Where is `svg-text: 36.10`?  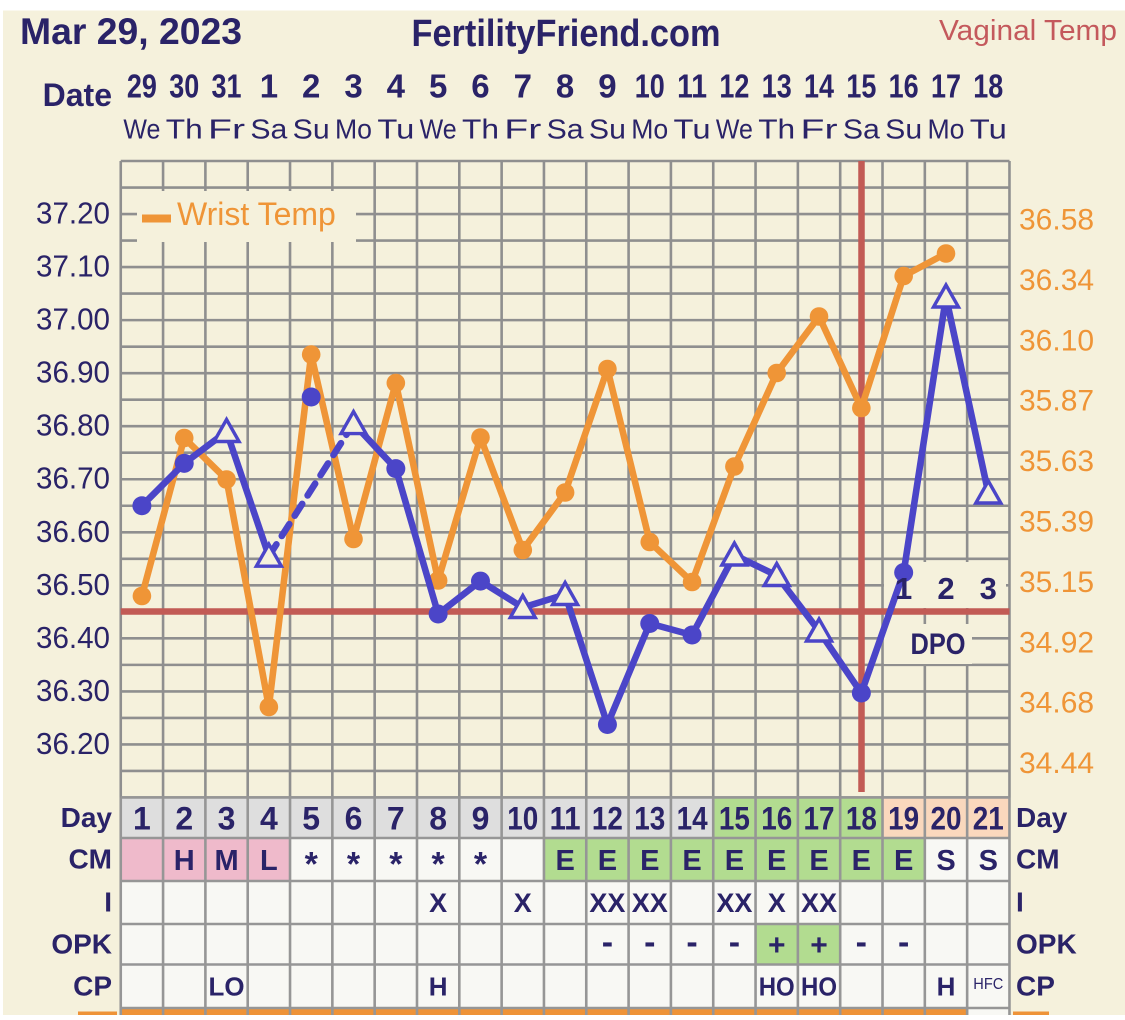
svg-text: 36.10 is located at coordinates (1056, 340).